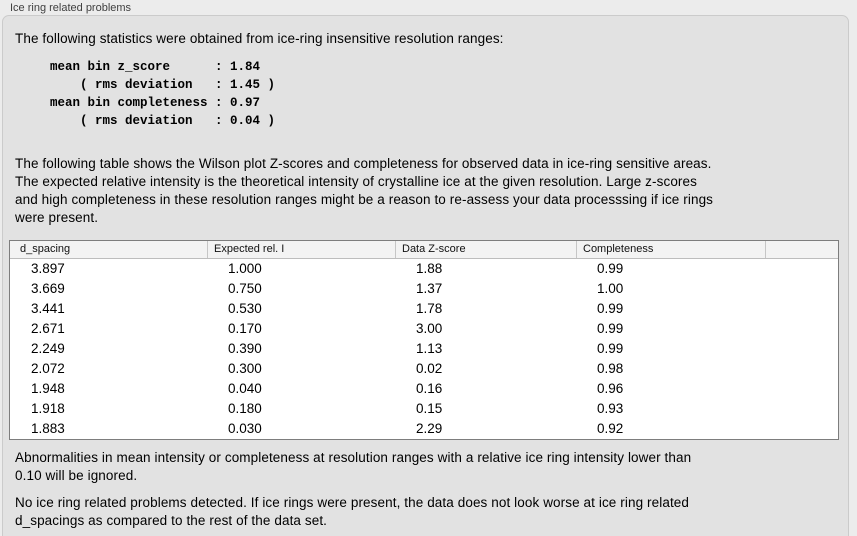 This screenshot has width=857, height=536. I want to click on table-row: 3.441 0.530 1.78 0.99, so click(424, 309).